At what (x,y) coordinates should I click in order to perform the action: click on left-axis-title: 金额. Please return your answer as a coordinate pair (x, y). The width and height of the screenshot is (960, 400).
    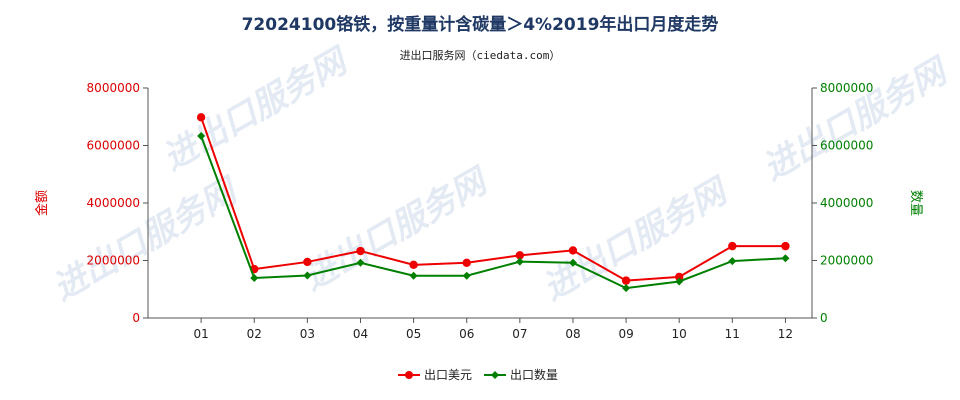
    Looking at the image, I should click on (42, 203).